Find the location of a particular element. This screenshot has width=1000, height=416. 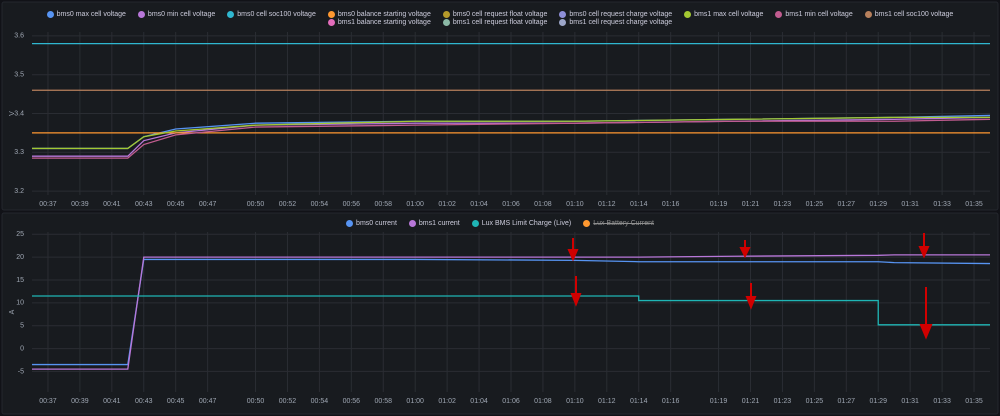

x-tick-label: 00:56 is located at coordinates (352, 204).